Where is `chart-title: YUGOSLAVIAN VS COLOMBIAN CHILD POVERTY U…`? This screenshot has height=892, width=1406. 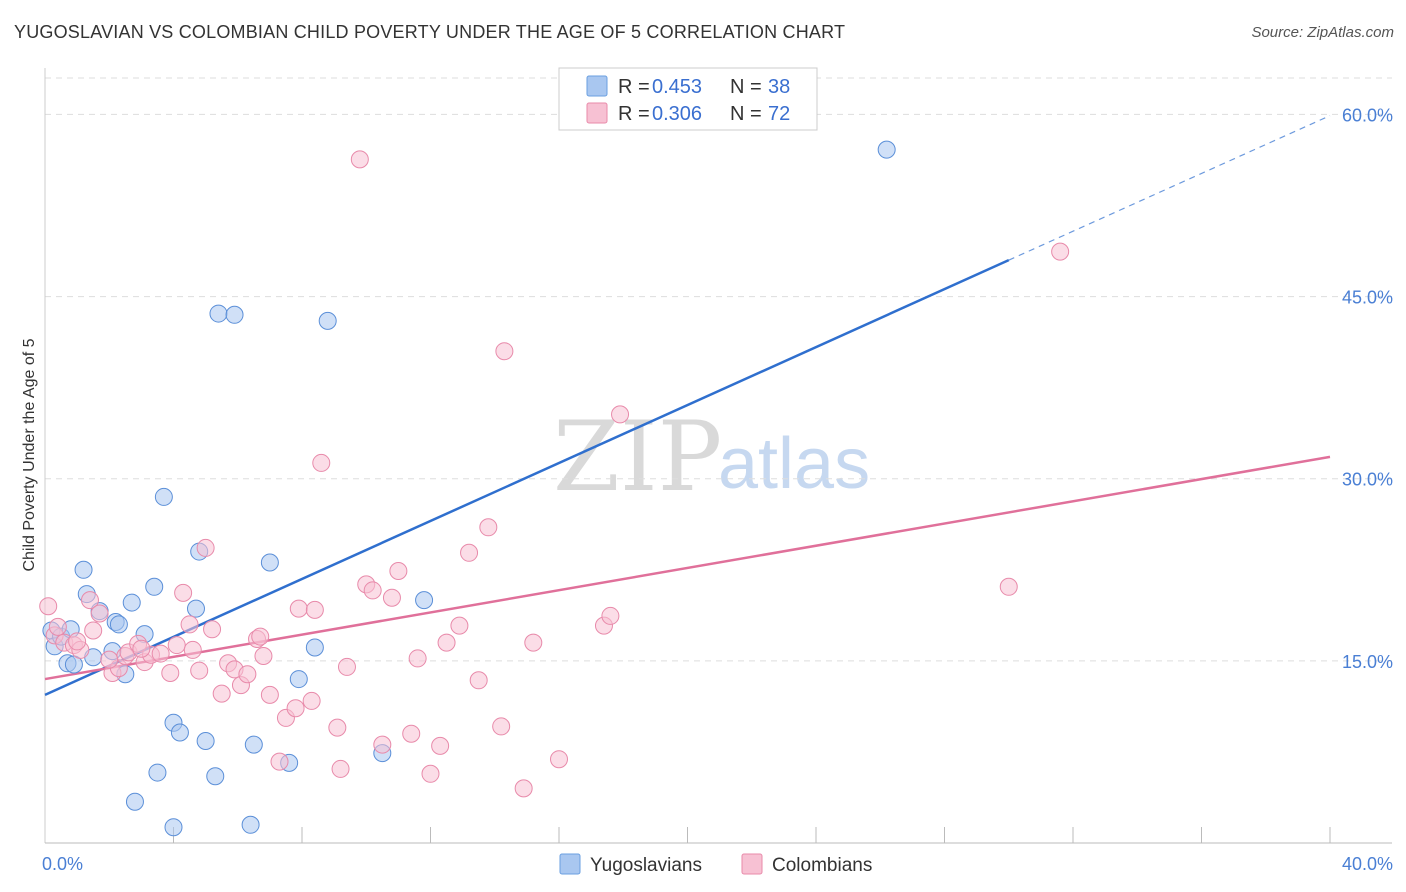
chart-title: YUGOSLAVIAN VS COLOMBIAN CHILD POVERTY U… is located at coordinates (430, 32).